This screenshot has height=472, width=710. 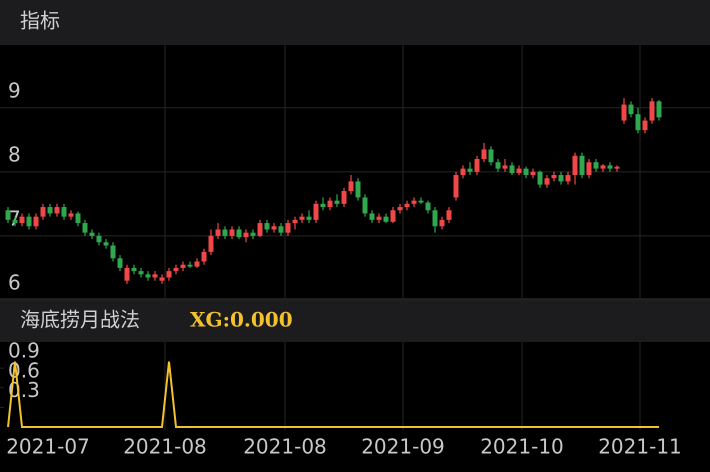 What do you see at coordinates (640, 447) in the screenshot?
I see `x-tick-label: 2021-11` at bounding box center [640, 447].